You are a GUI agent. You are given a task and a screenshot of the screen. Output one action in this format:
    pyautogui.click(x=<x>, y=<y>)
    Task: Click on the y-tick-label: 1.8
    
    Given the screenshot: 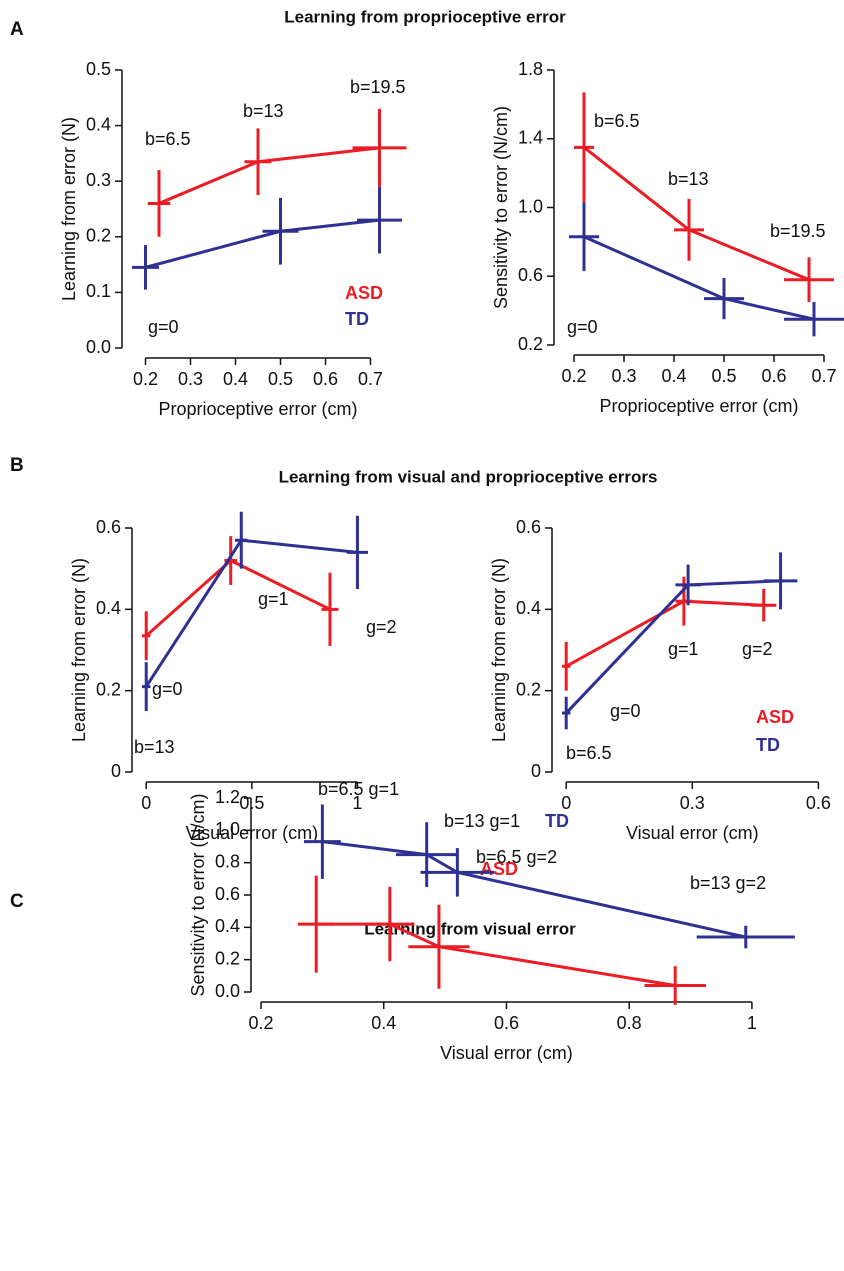 What is the action you would take?
    pyautogui.click(x=530, y=69)
    